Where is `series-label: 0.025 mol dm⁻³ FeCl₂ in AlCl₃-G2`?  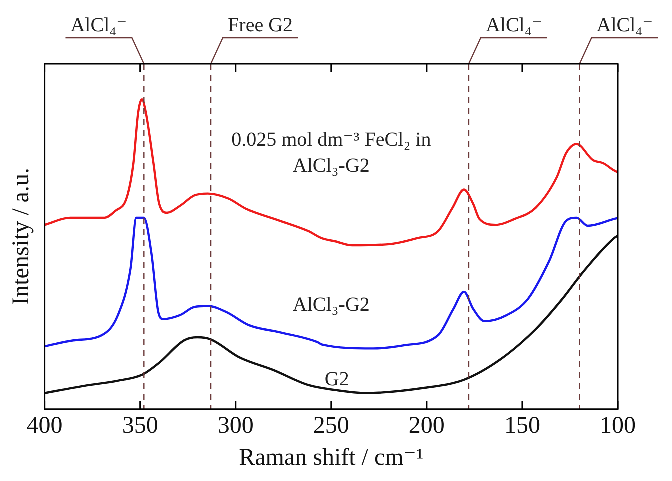 series-label: 0.025 mol dm⁻³ FeCl₂ in AlCl₃-G2 is located at coordinates (332, 153).